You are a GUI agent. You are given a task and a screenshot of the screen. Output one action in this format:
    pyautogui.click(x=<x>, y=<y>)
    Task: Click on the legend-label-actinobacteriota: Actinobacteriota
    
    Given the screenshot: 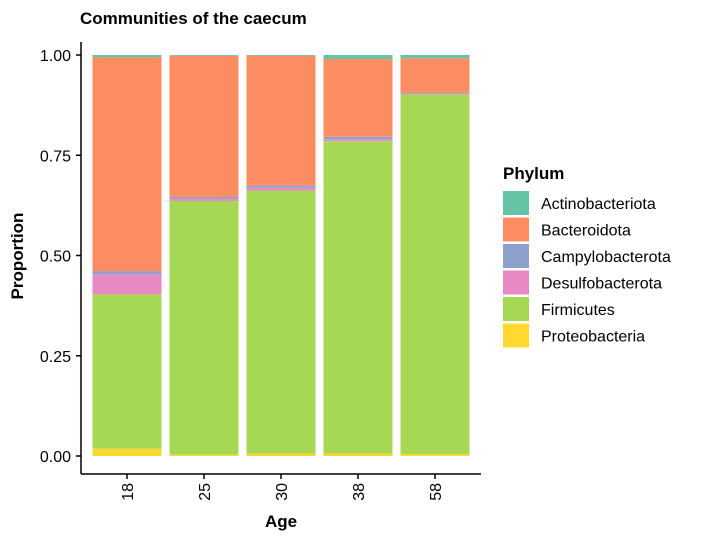 What is the action you would take?
    pyautogui.click(x=598, y=204)
    